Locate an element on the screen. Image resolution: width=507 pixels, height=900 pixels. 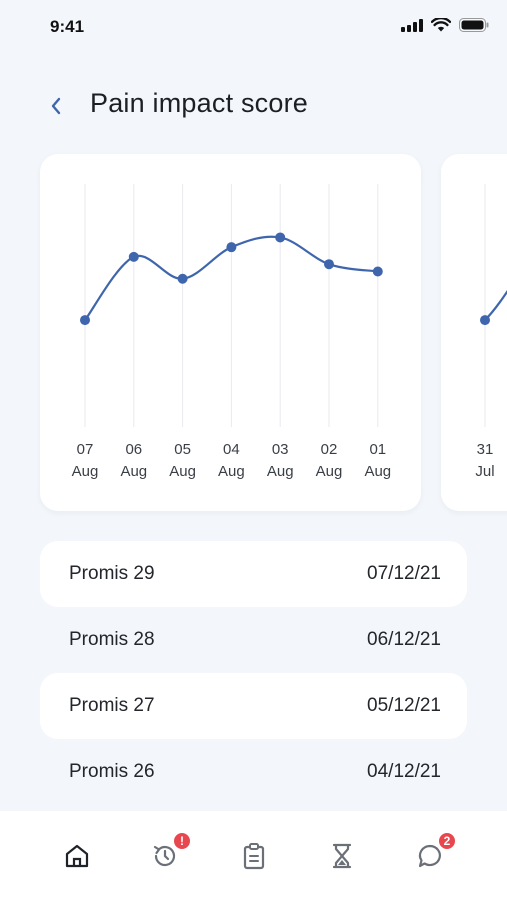
bottom-nav: ! 2 is located at coordinates (253, 855).